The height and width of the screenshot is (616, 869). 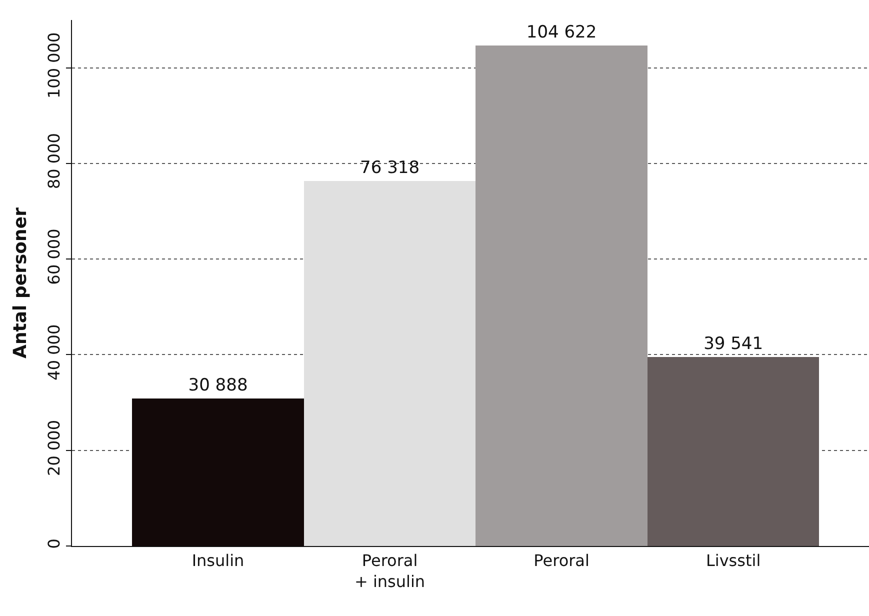 What do you see at coordinates (54, 161) in the screenshot?
I see `y-tick-label: 80 000` at bounding box center [54, 161].